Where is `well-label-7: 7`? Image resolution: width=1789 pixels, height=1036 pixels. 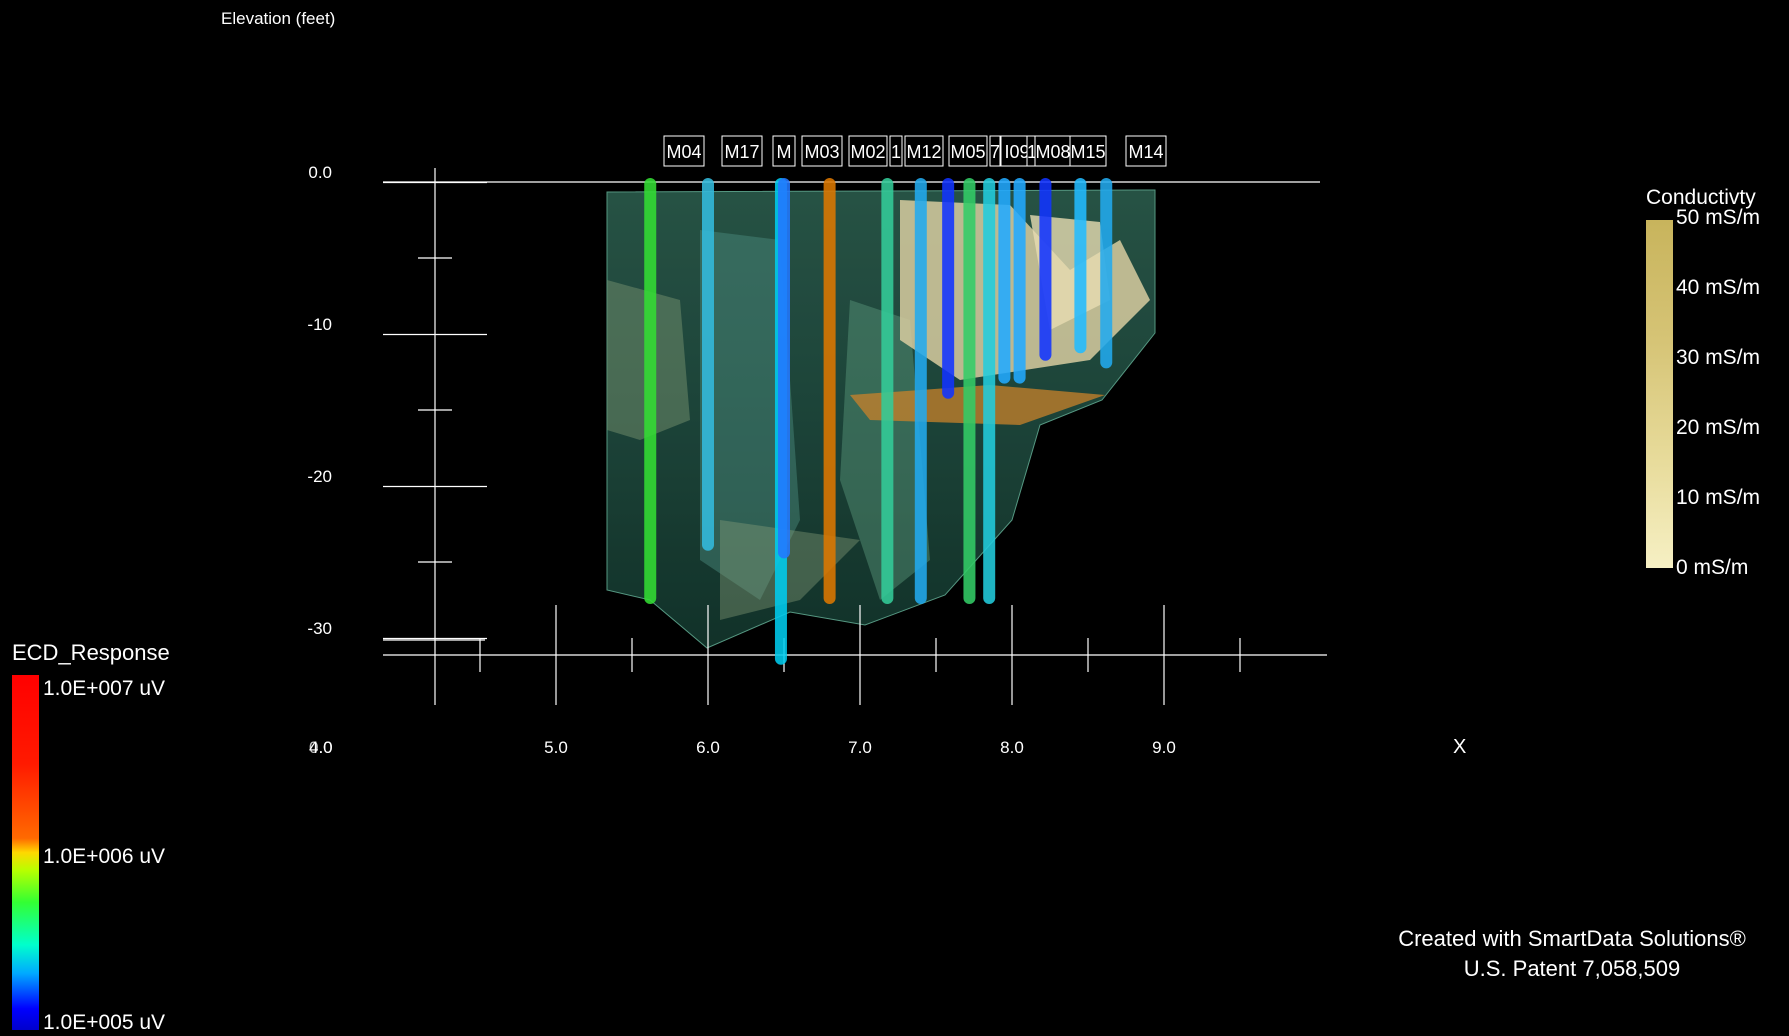
well-label-7: 7 is located at coordinates (995, 151).